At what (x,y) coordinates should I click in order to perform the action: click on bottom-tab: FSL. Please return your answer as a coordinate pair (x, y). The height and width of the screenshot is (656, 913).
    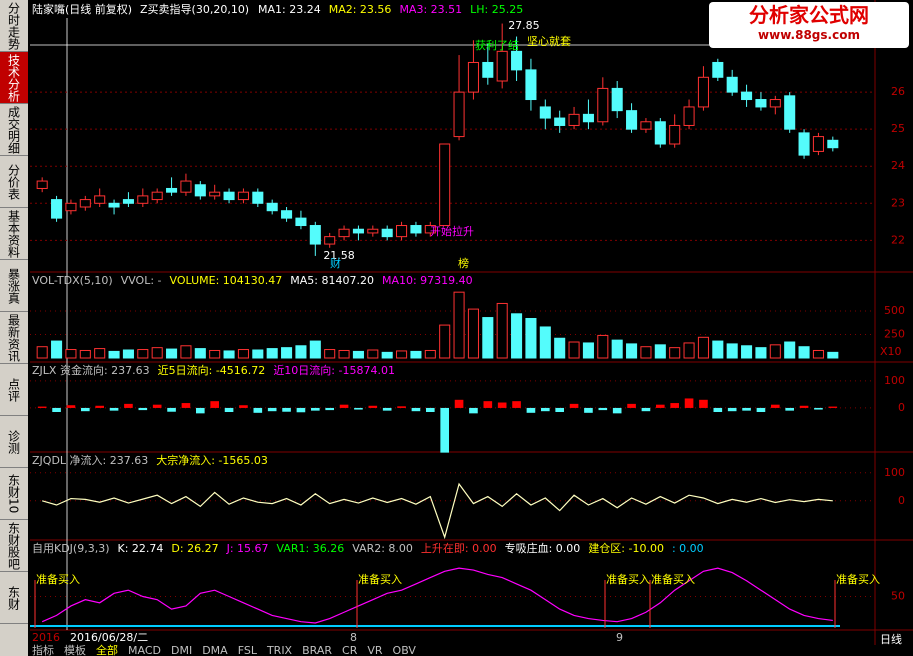
    Looking at the image, I should click on (248, 650).